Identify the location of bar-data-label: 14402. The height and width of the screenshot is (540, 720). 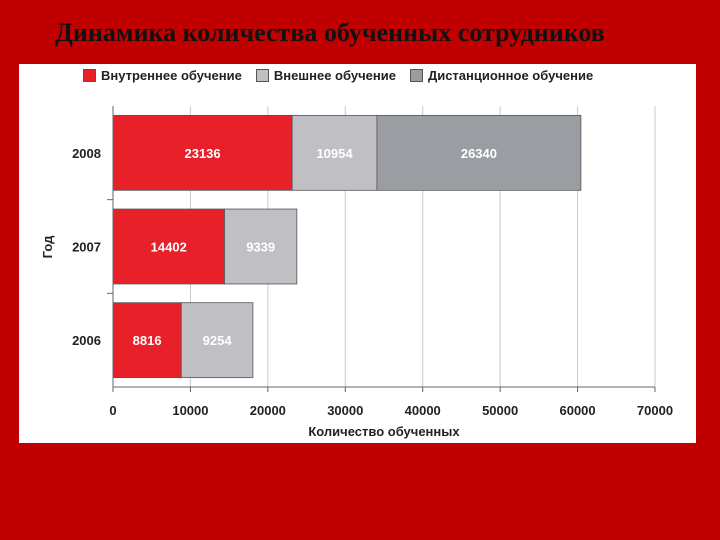
(169, 247).